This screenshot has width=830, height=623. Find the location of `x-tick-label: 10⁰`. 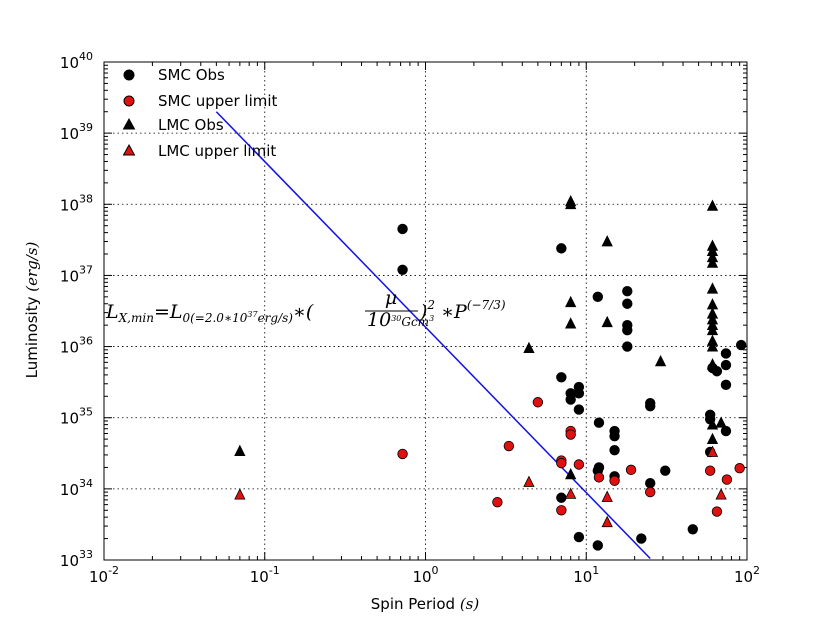

x-tick-label: 10⁰ is located at coordinates (425, 575).